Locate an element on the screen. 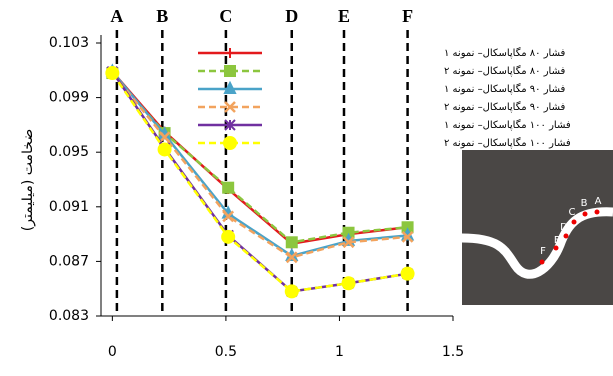 Image resolution: width=613 pixels, height=376 pixels. photo-inset: A B C D E F is located at coordinates (537, 227).